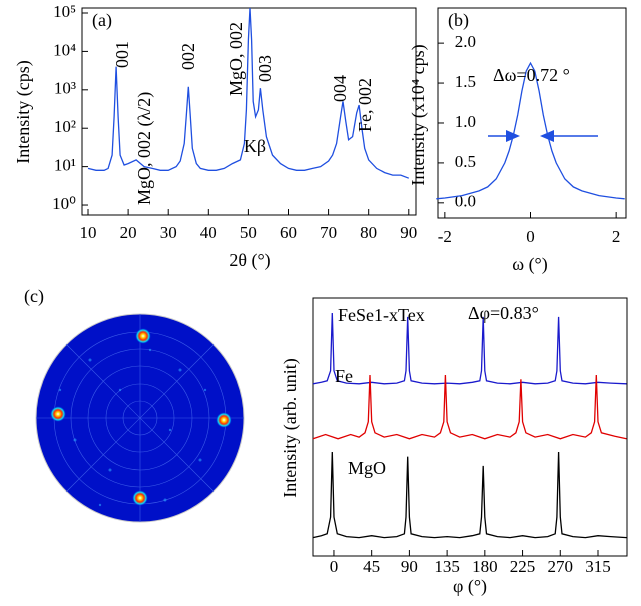 The image size is (641, 606). Describe the element at coordinates (465, 41) in the screenshot. I see `y-tick-label: 2.0` at that location.